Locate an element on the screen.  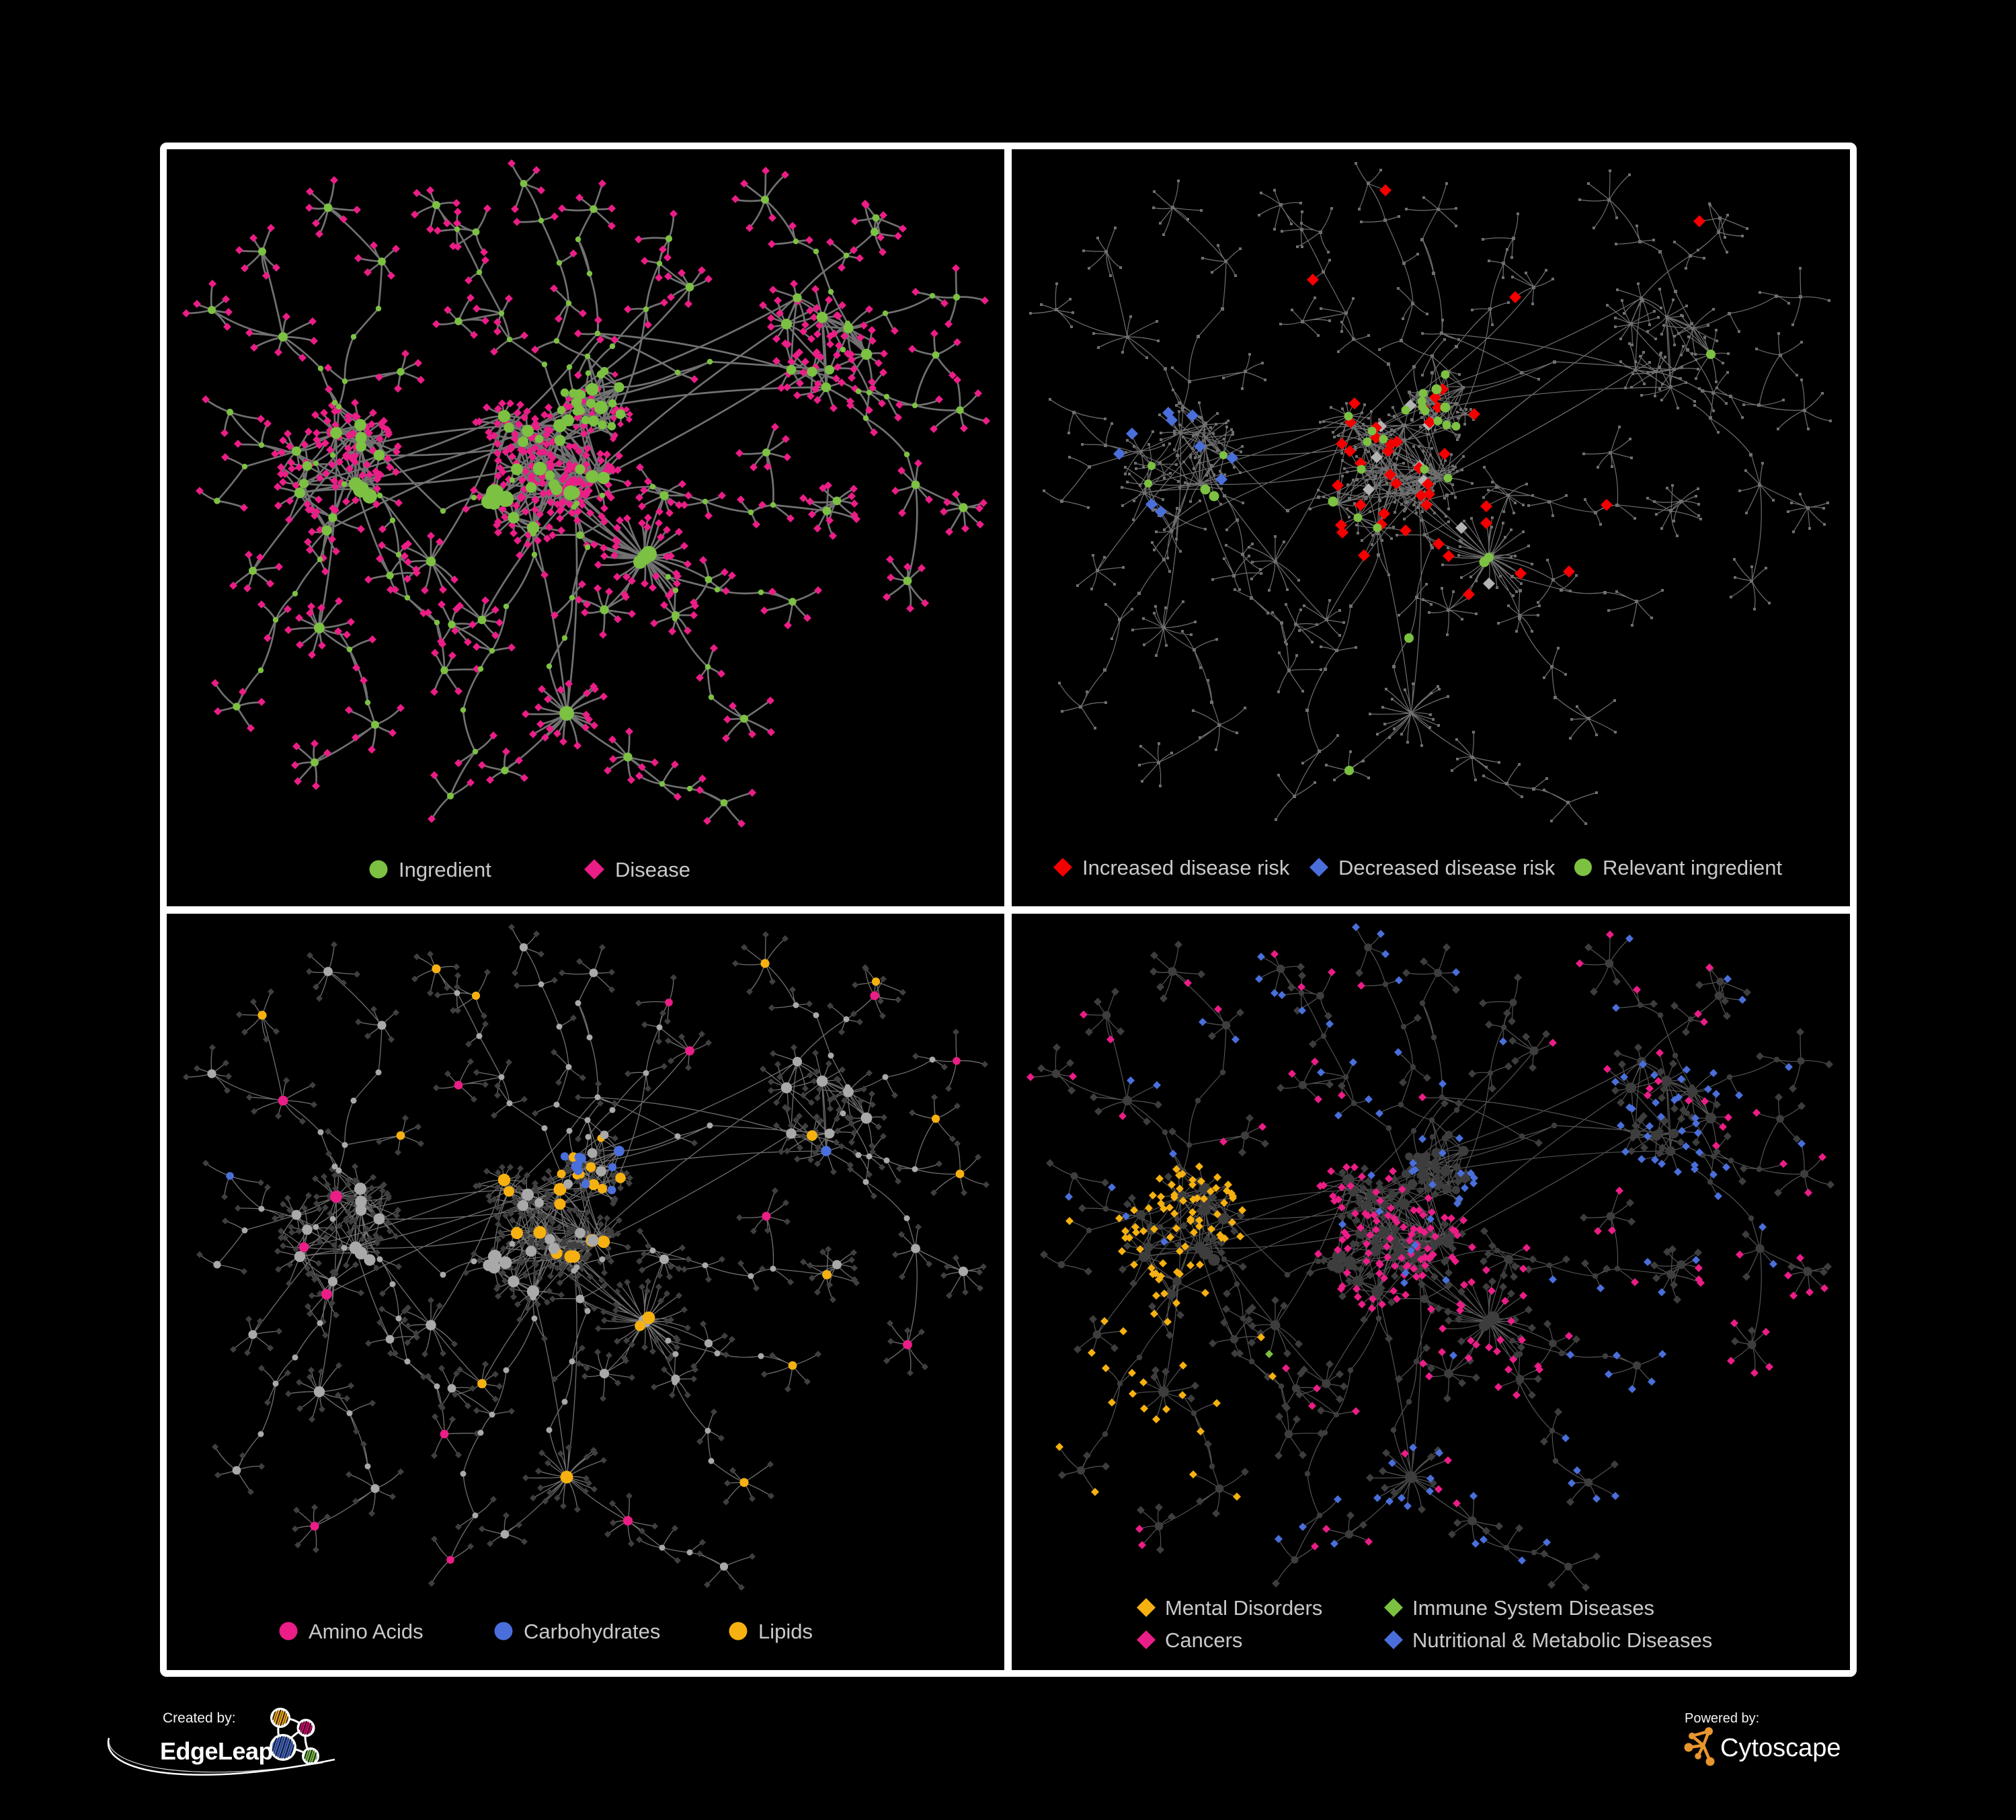
svg-text: Lipids is located at coordinates (785, 1631).